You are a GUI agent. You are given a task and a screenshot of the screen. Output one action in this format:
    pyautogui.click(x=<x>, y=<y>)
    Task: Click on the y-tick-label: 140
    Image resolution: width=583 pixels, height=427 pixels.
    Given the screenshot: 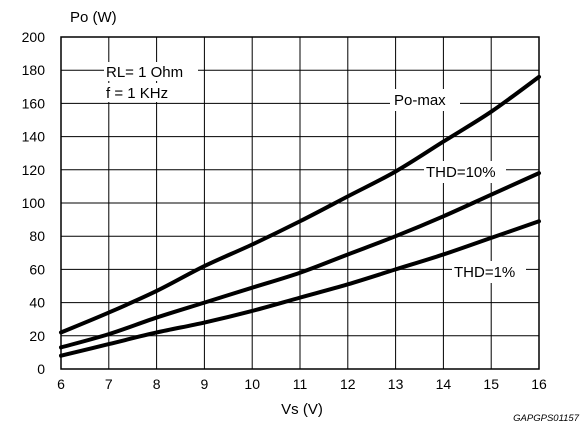 What is the action you would take?
    pyautogui.click(x=34, y=137)
    